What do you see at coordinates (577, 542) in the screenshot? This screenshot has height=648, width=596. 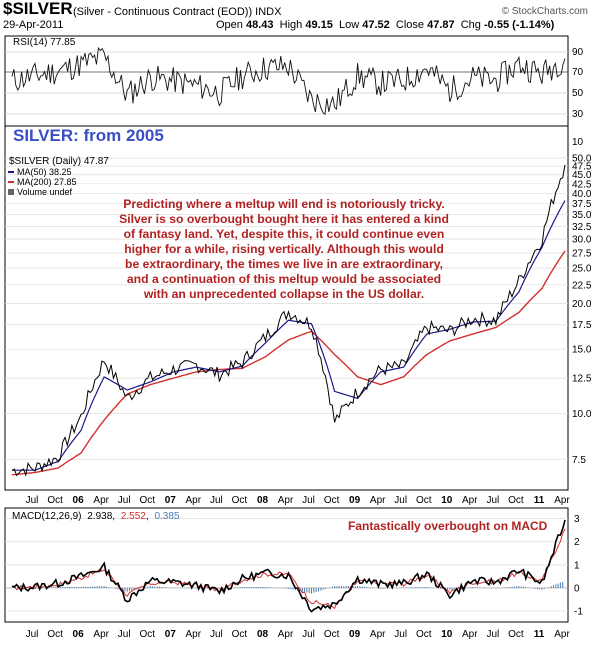 I see `macd-tick-label: 2` at bounding box center [577, 542].